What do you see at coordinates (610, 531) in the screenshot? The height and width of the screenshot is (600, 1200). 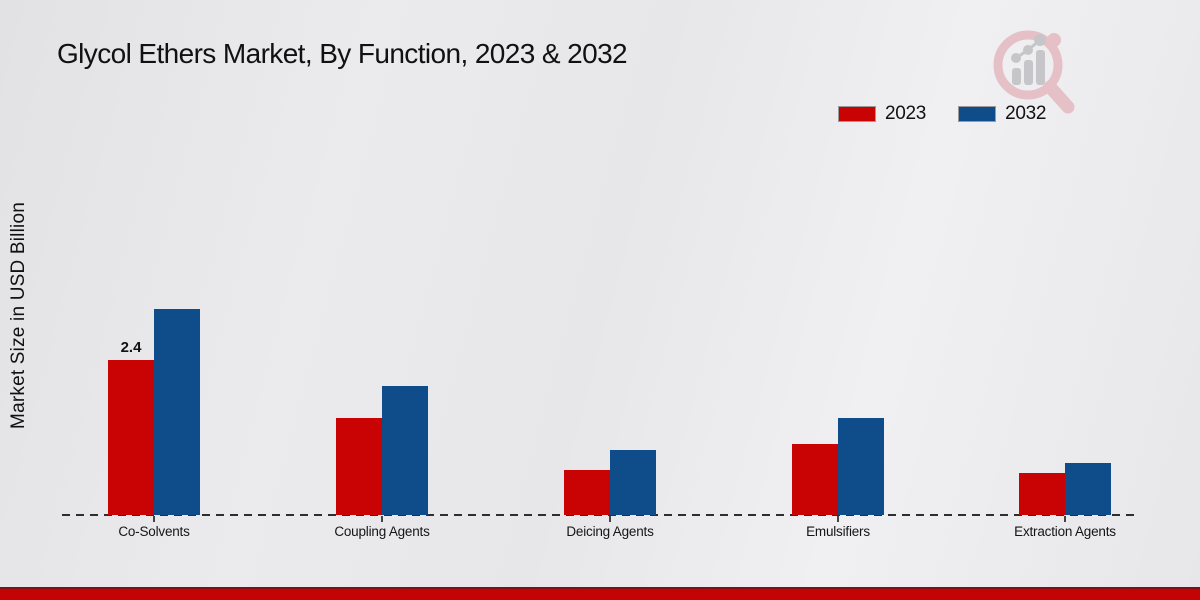 I see `category-label-deicing-agents: Deicing Agents` at bounding box center [610, 531].